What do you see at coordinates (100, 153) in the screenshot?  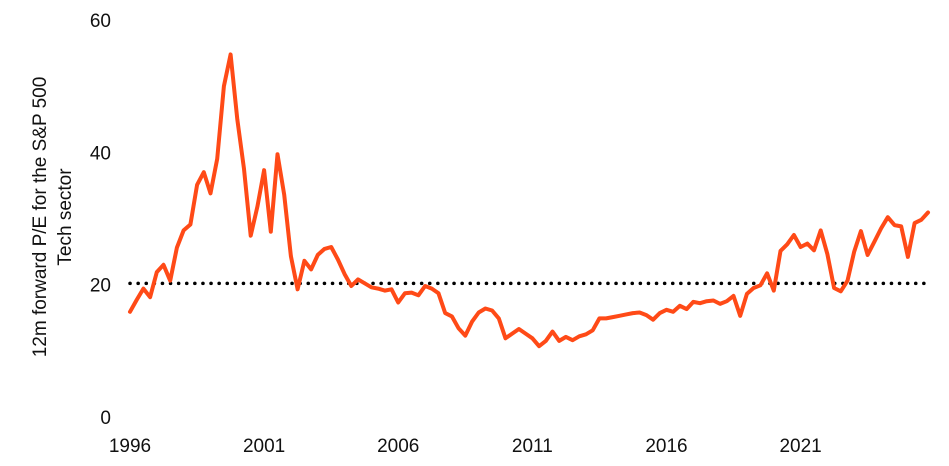 I see `y-tick-label: 40` at bounding box center [100, 153].